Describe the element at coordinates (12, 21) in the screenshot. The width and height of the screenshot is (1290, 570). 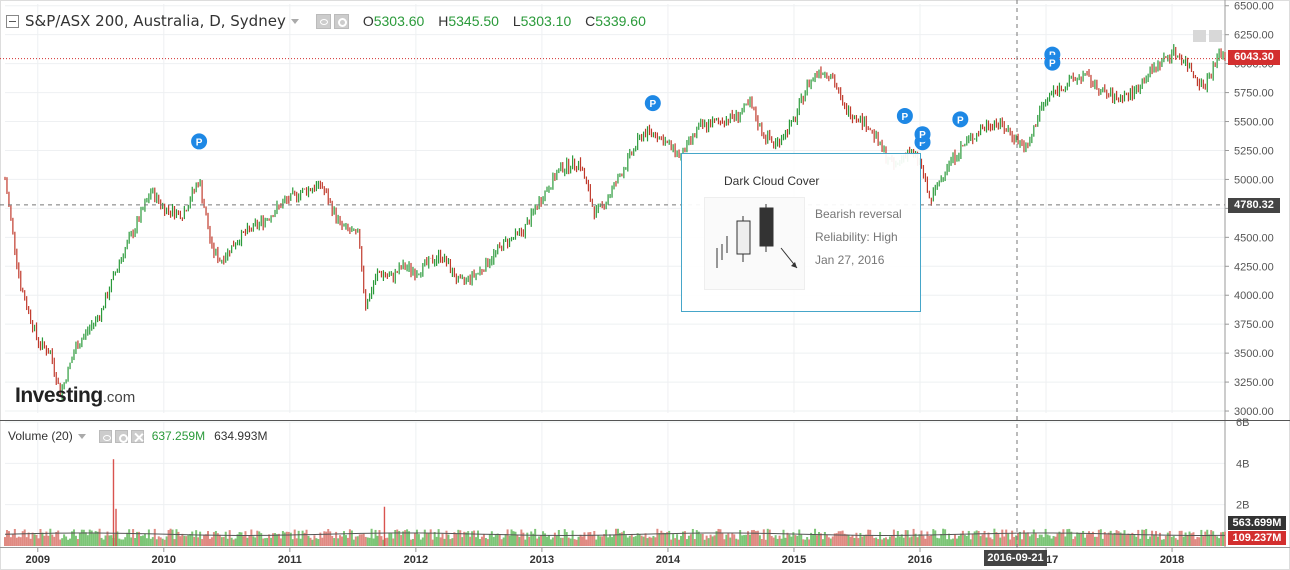
I see `collapse-icon` at that location.